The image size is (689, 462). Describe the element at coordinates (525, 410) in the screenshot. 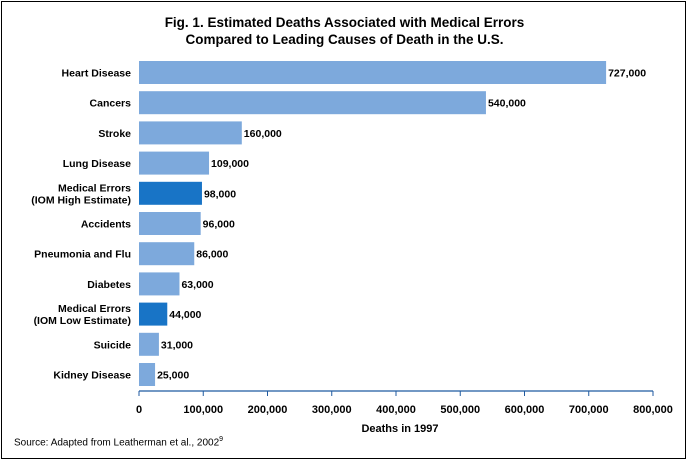

I see `x-tick-label: 600,000` at that location.